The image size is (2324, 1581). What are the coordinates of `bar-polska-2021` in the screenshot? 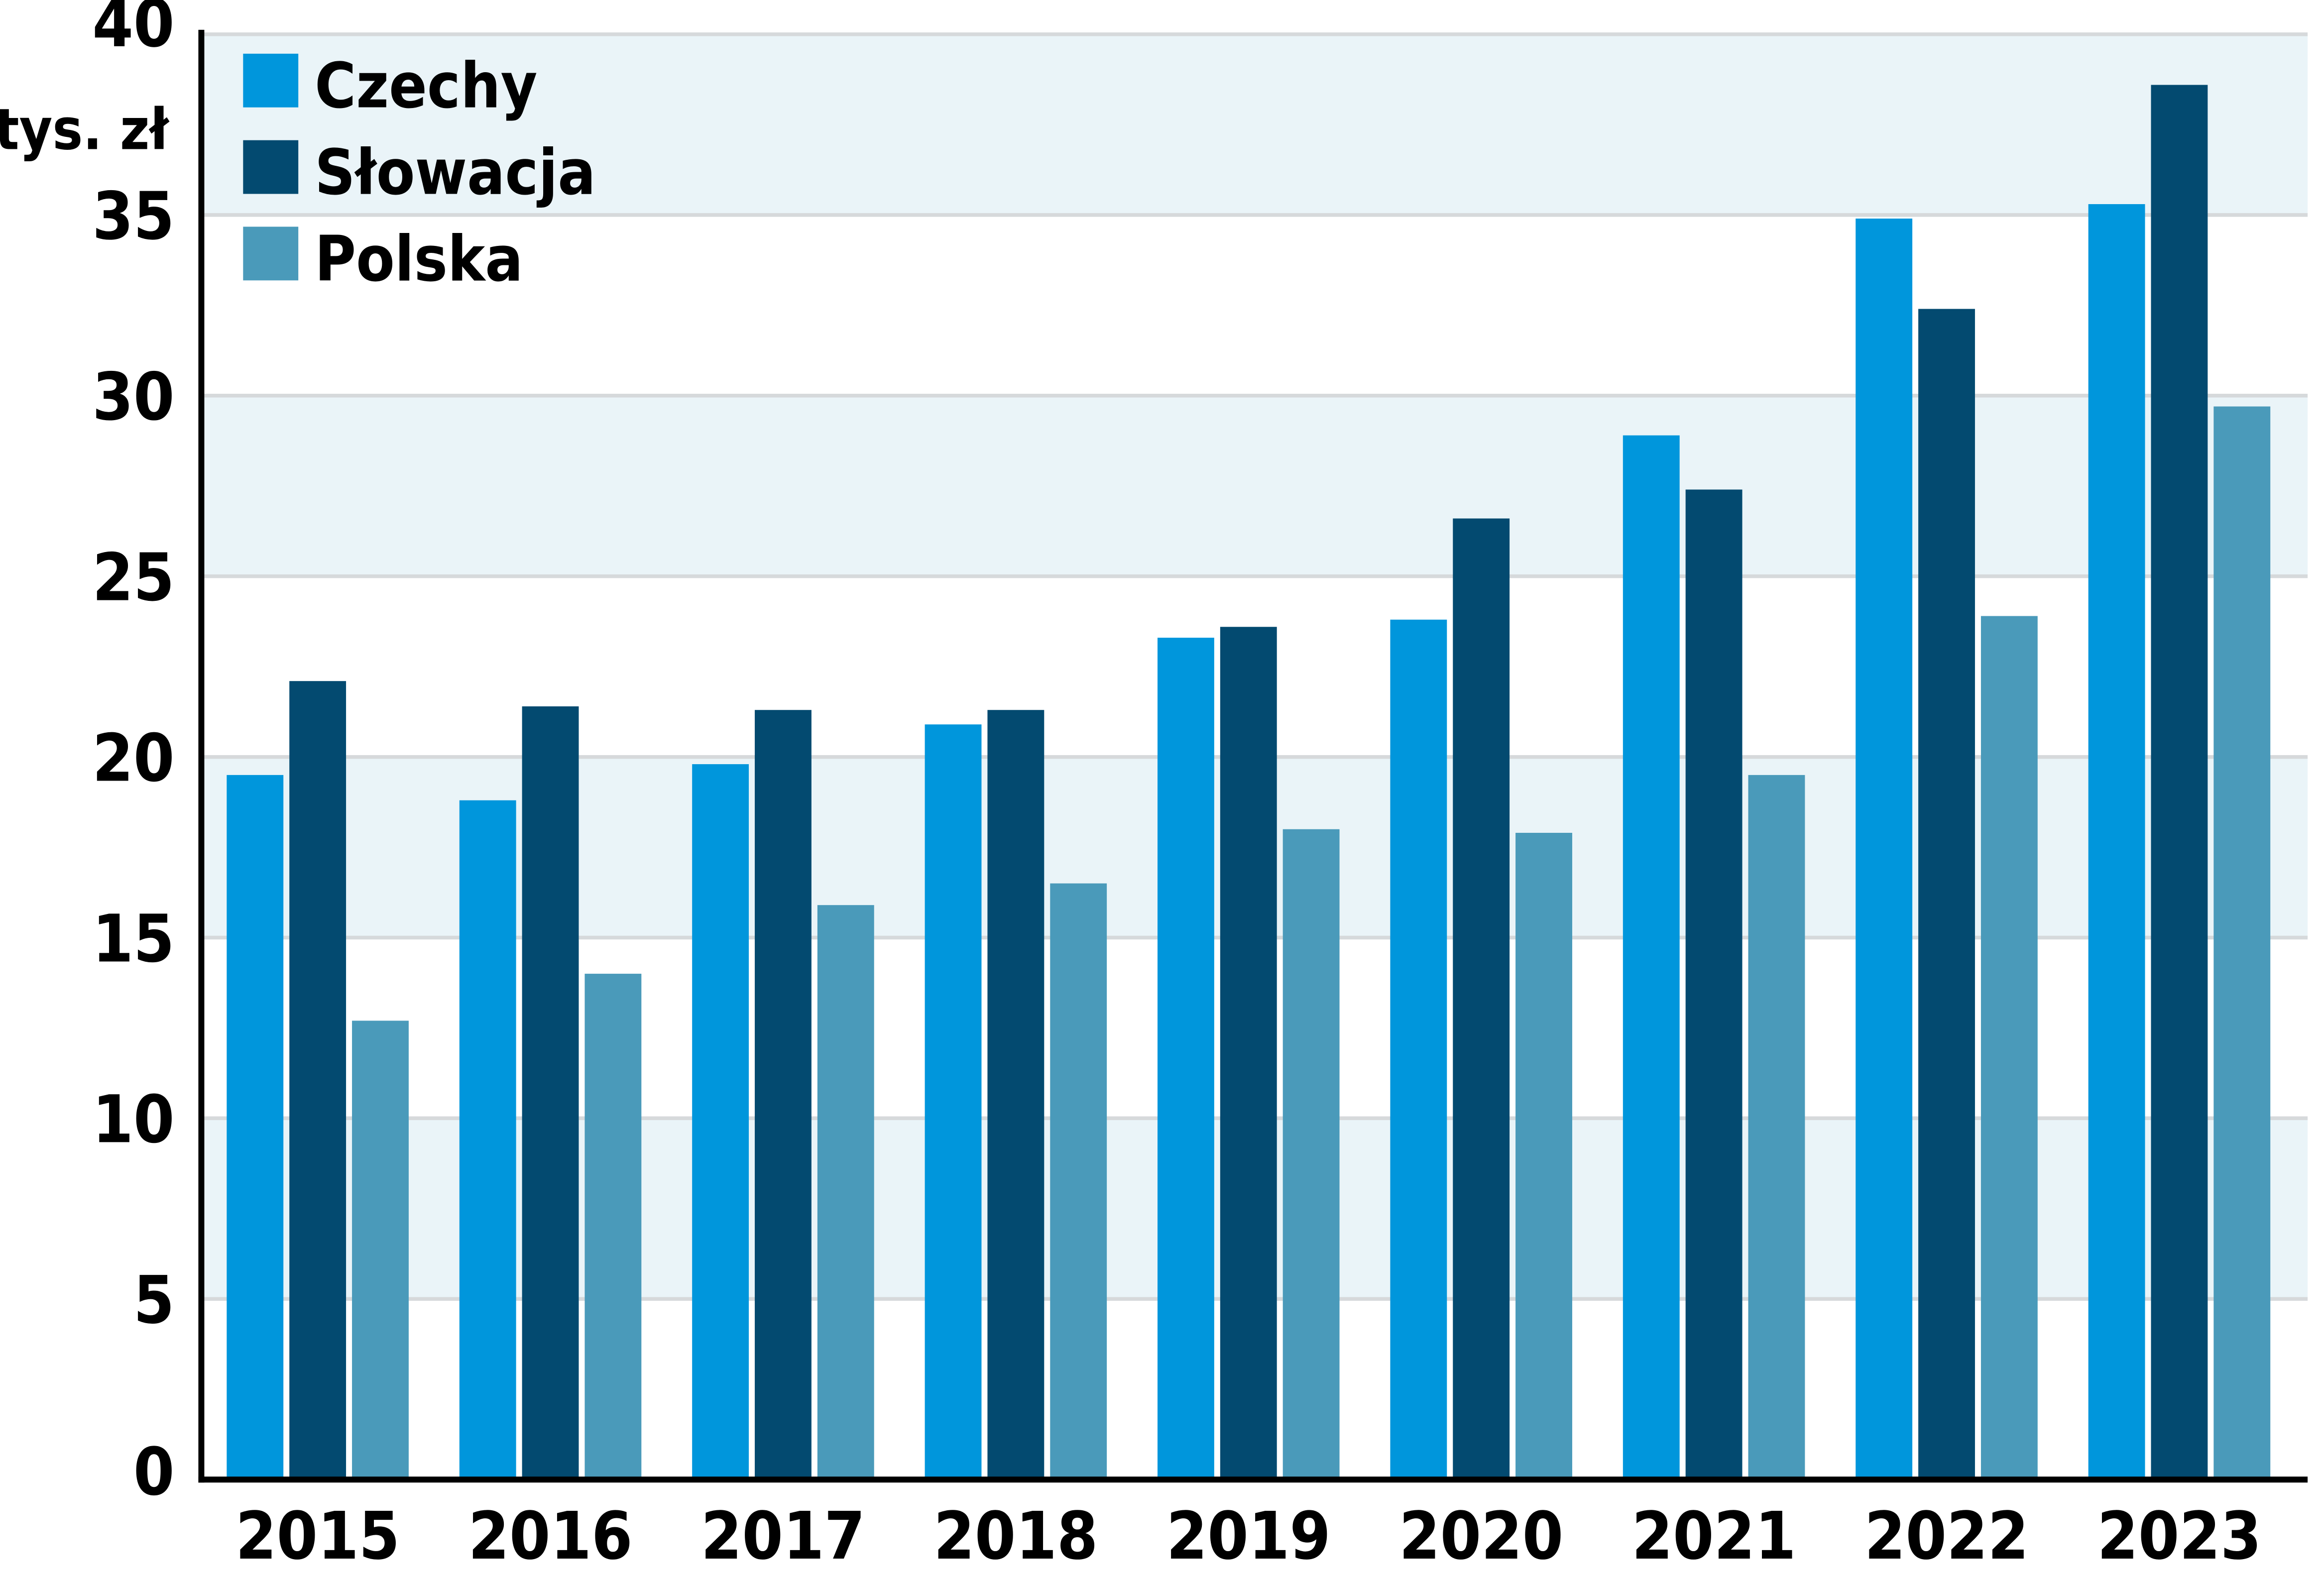 It's located at (1776, 1127).